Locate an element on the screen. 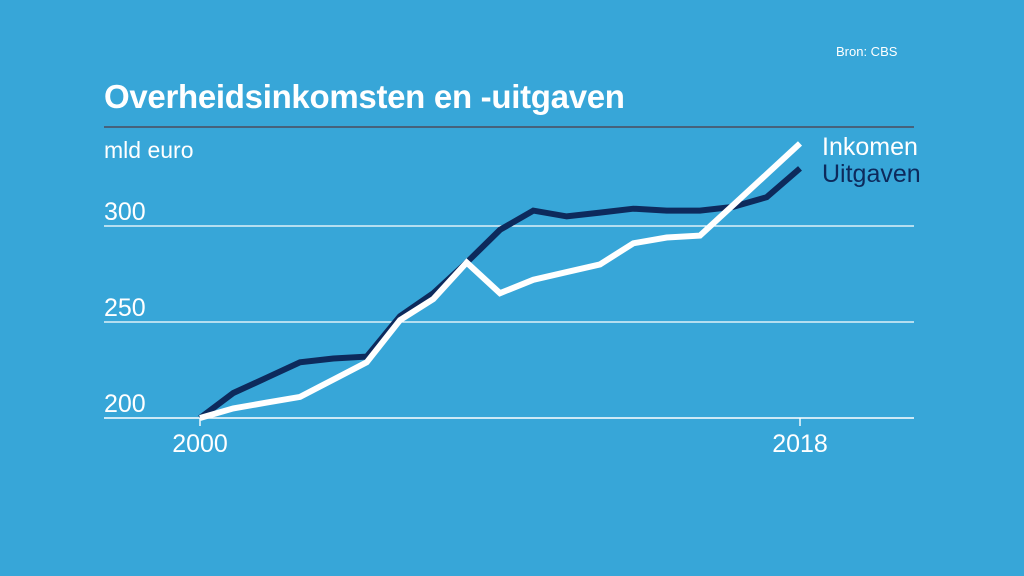 This screenshot has height=576, width=1024. legend-uitgaven: Uitgaven is located at coordinates (871, 174).